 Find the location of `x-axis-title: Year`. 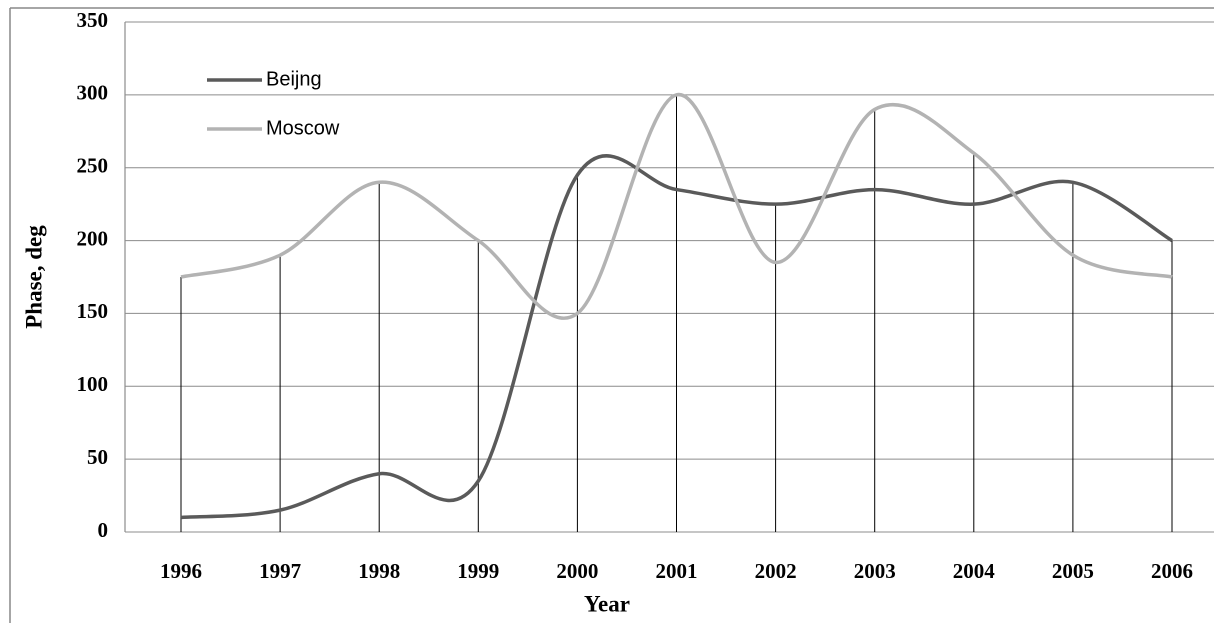

x-axis-title: Year is located at coordinates (607, 603).